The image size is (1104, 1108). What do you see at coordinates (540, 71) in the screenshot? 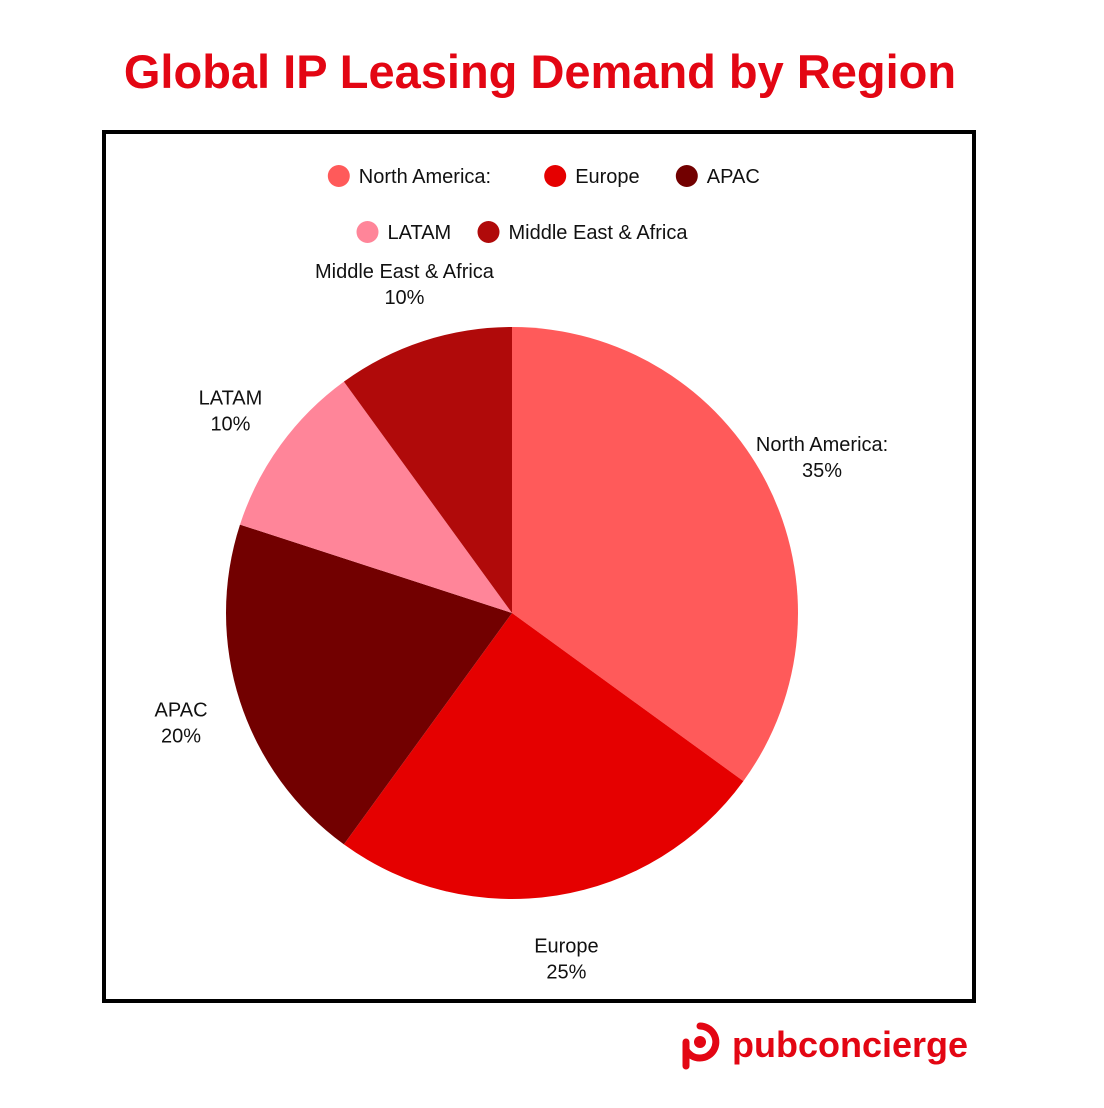
I see `chart-title: Global IP Leasing Demand by Region` at bounding box center [540, 71].